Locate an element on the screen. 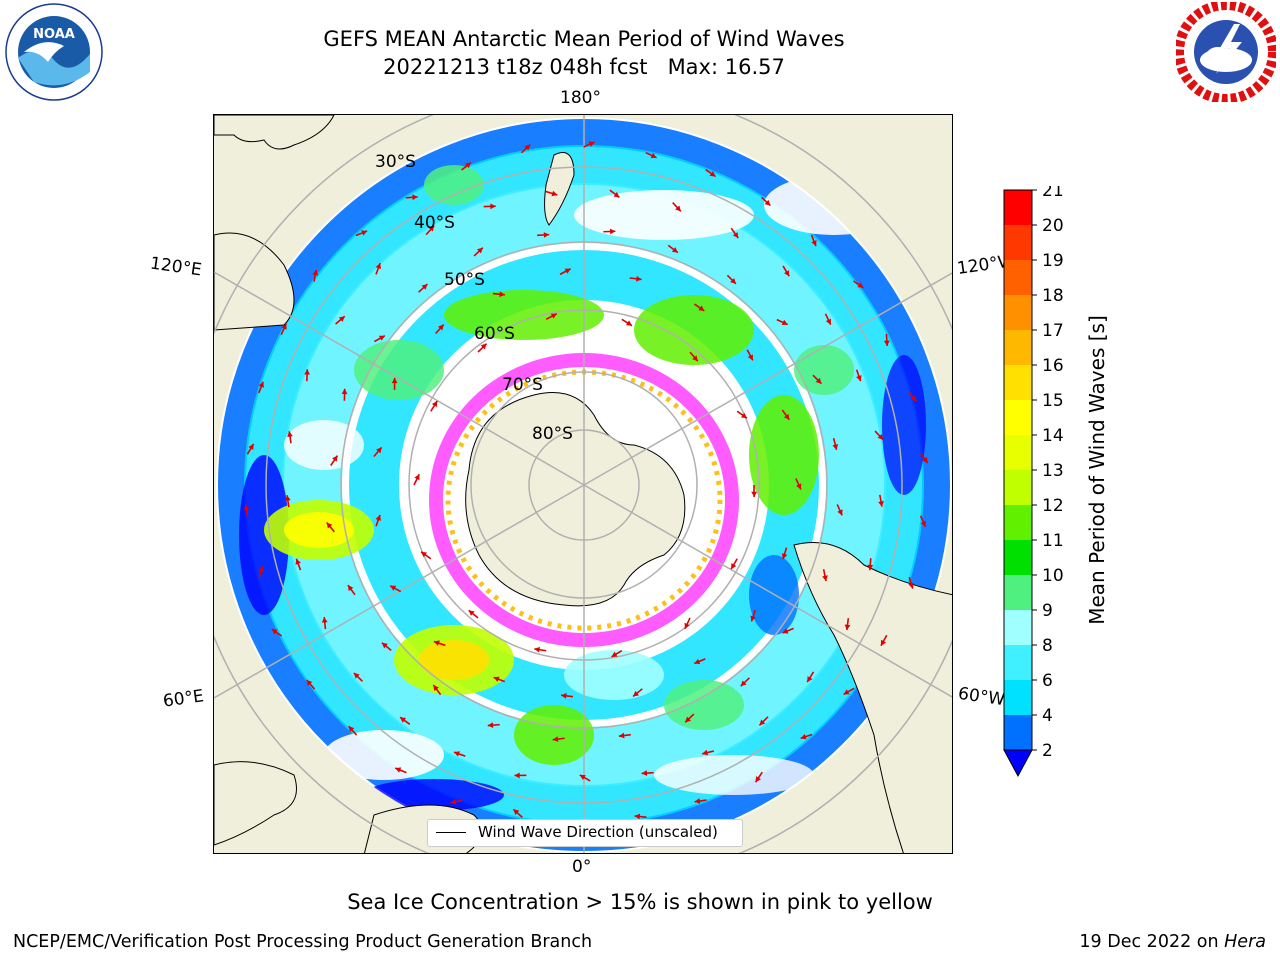  colorbar-tick-label: 16 is located at coordinates (1053, 366).